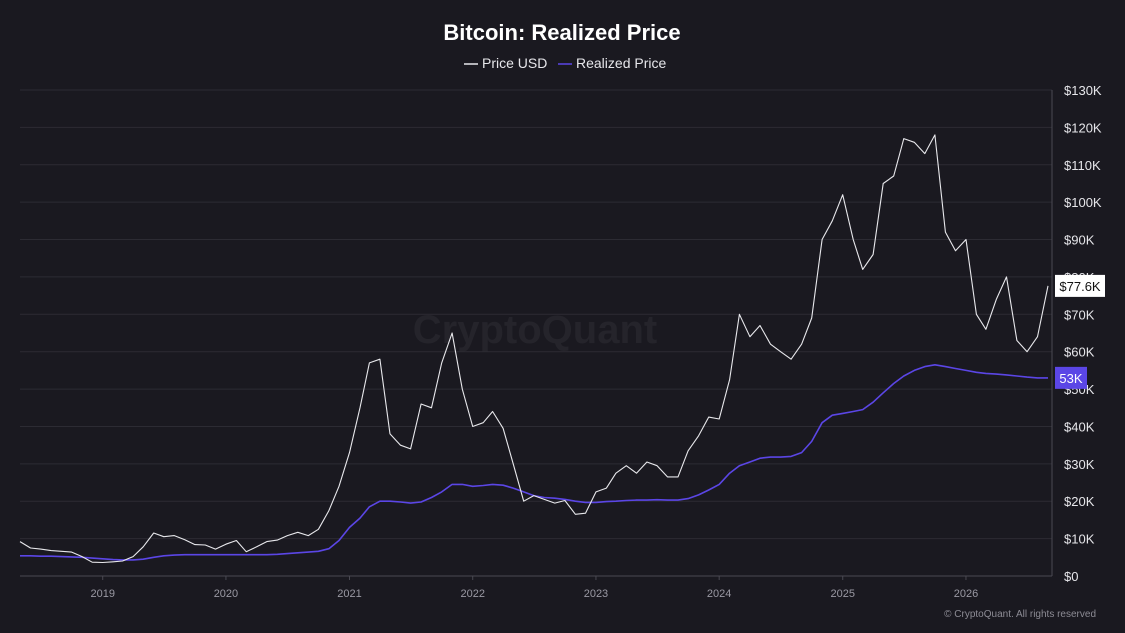 The height and width of the screenshot is (633, 1125). What do you see at coordinates (514, 63) in the screenshot?
I see `legend-label-price: Price USD` at bounding box center [514, 63].